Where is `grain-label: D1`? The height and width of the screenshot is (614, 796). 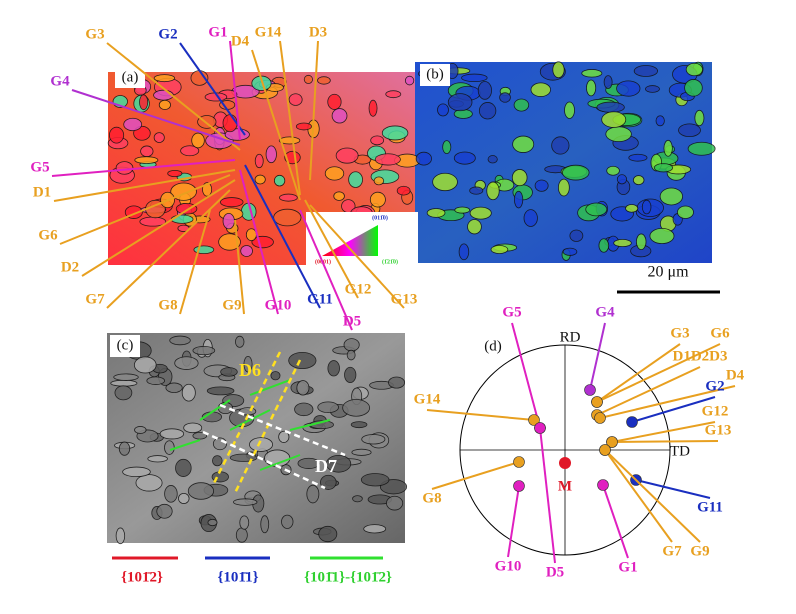
grain-label: D1 is located at coordinates (42, 192).